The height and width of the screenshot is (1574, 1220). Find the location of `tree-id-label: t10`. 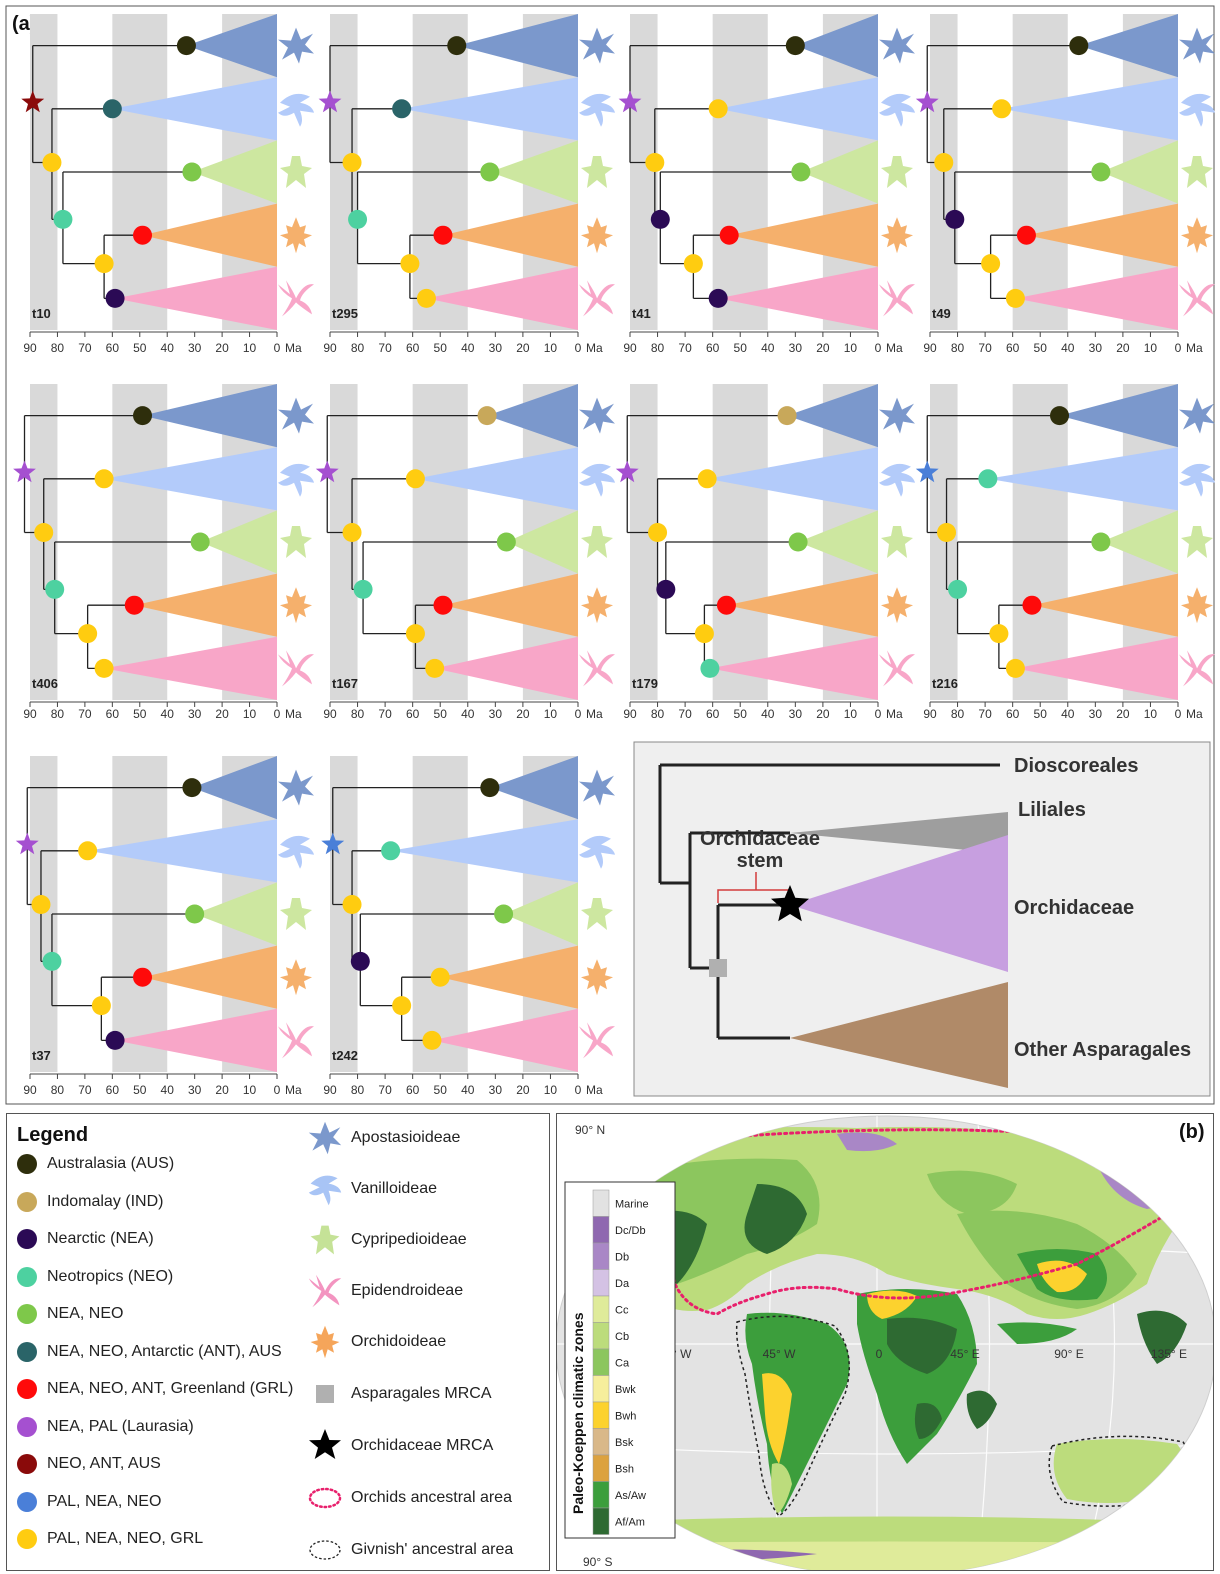

tree-id-label: t10 is located at coordinates (41, 313).